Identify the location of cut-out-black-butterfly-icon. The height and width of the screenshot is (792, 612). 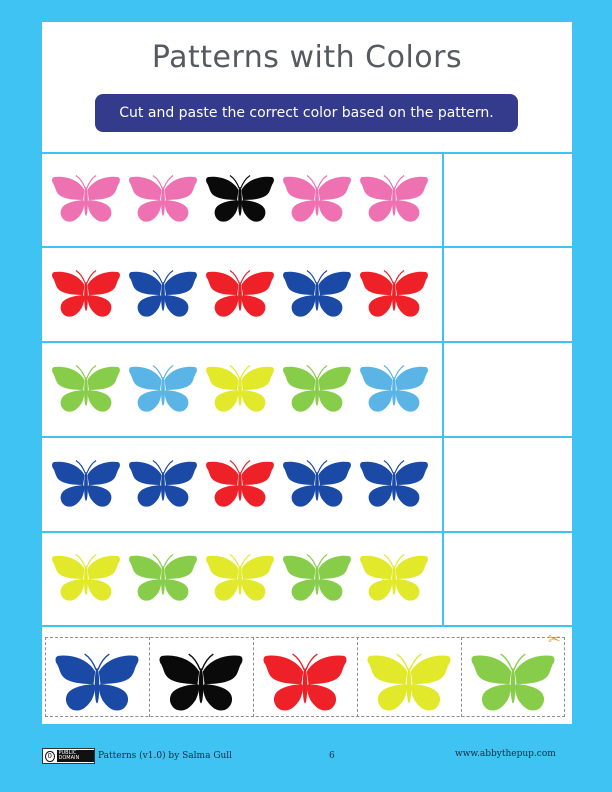
(201, 684).